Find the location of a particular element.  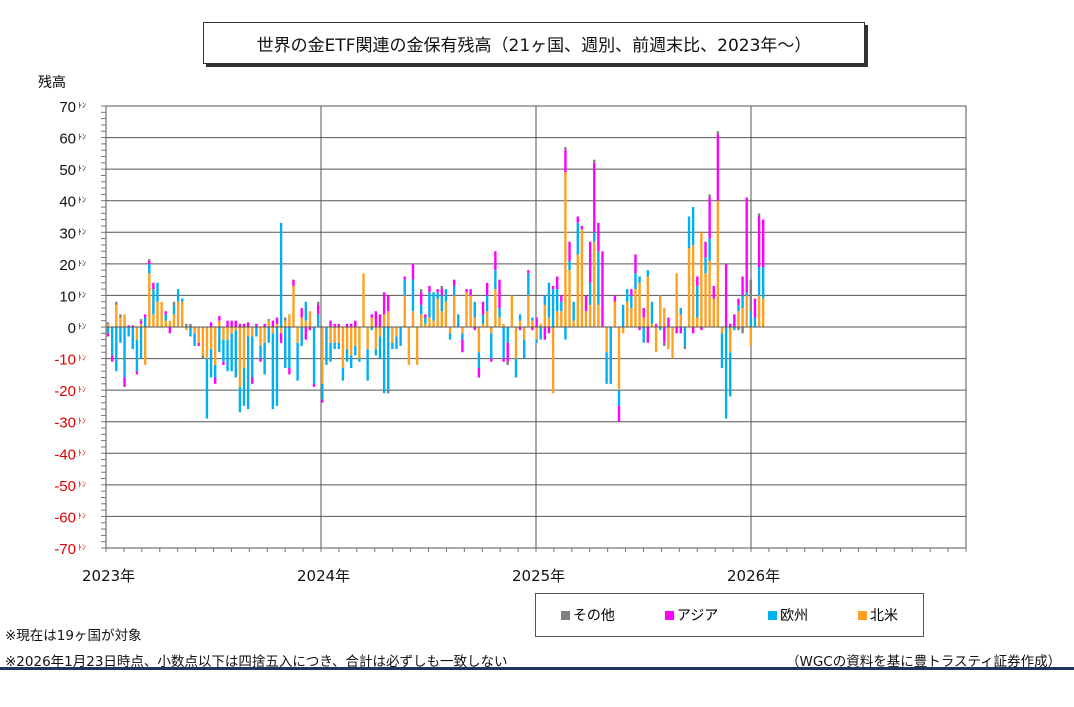

y-tick-label: 60 is located at coordinates (67, 139).